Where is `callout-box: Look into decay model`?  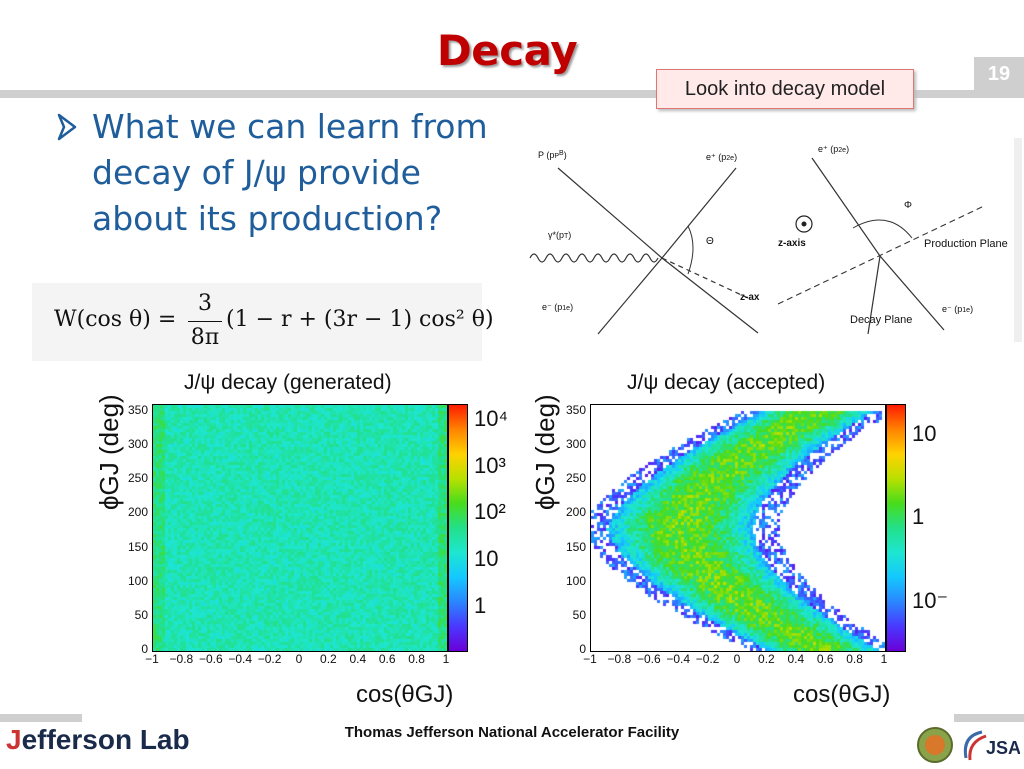 callout-box: Look into decay model is located at coordinates (785, 89).